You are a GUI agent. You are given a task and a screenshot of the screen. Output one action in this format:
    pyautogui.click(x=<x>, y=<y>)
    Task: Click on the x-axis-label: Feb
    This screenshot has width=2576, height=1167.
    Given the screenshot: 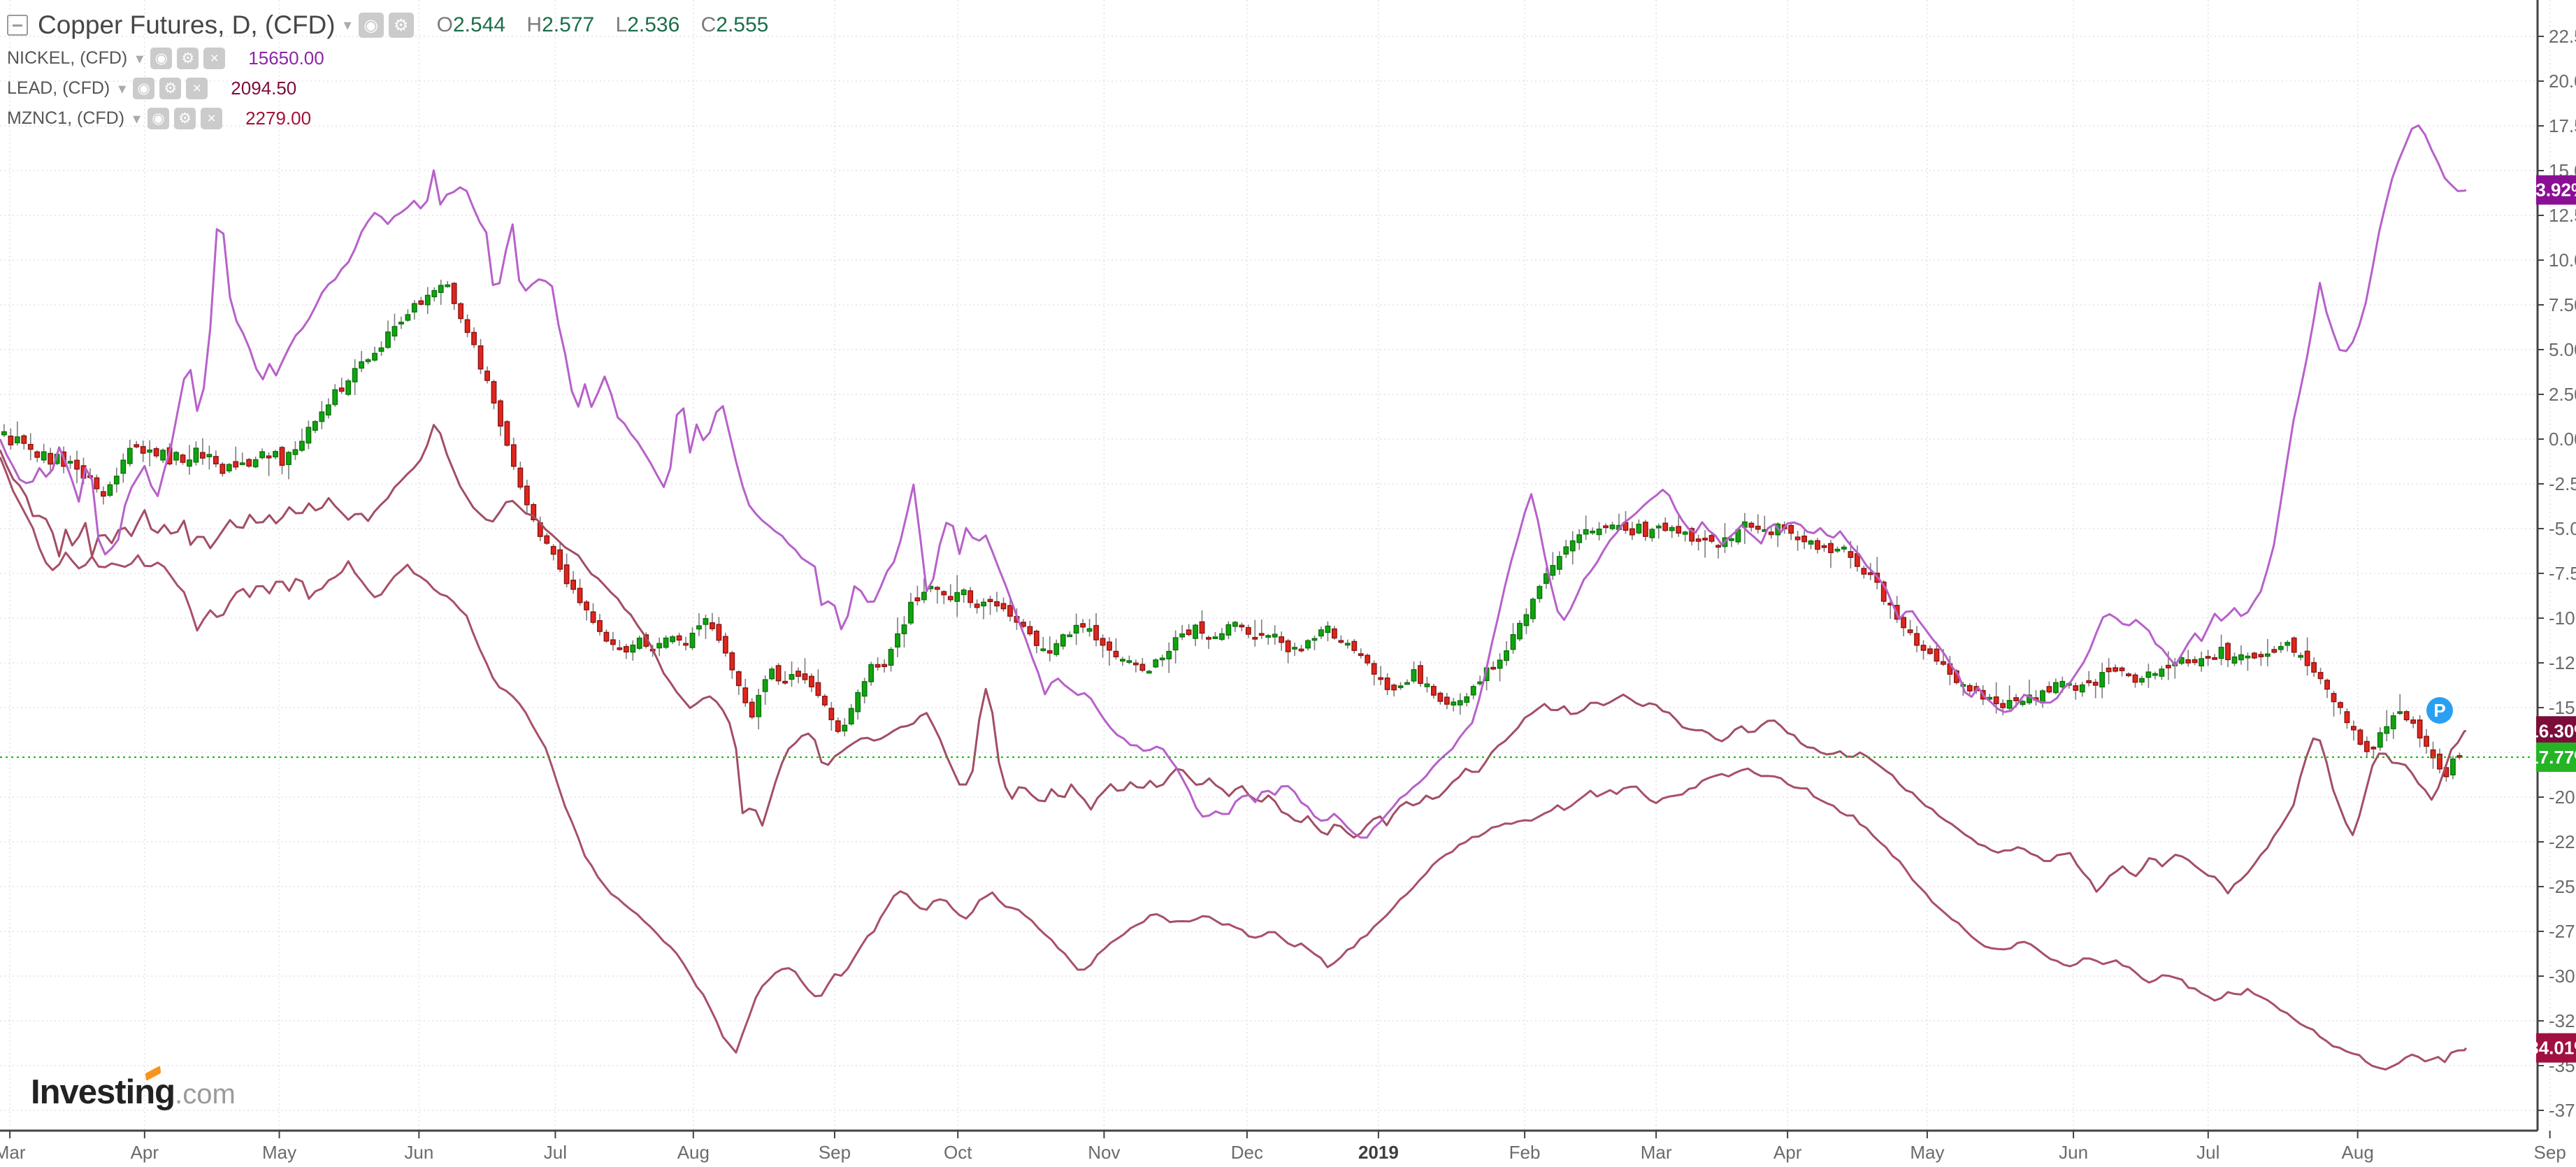 What is the action you would take?
    pyautogui.click(x=1525, y=1152)
    